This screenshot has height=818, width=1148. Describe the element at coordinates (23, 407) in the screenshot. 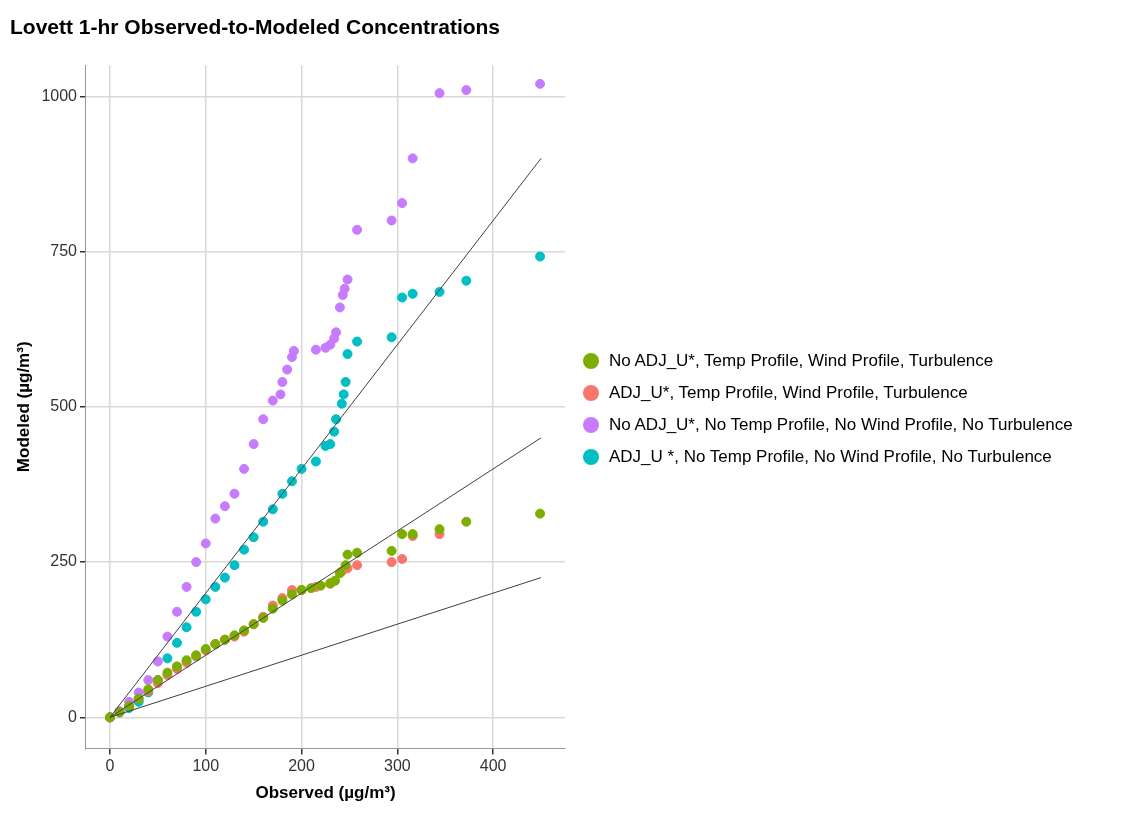

I see `y-axis-title: Modeled (µg/m³)` at that location.